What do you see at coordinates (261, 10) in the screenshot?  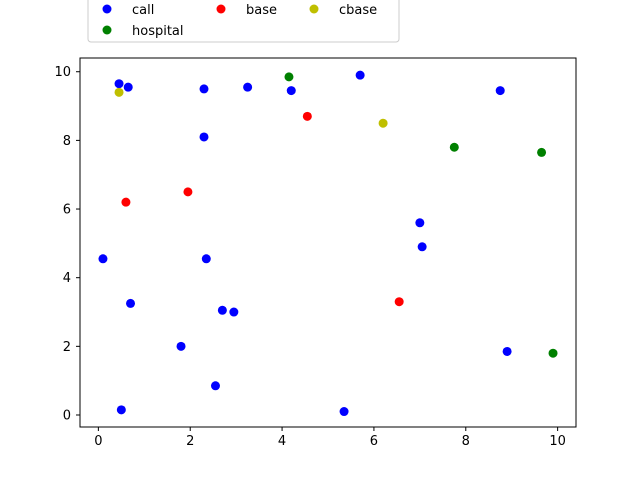 I see `legend-label-base: base` at bounding box center [261, 10].